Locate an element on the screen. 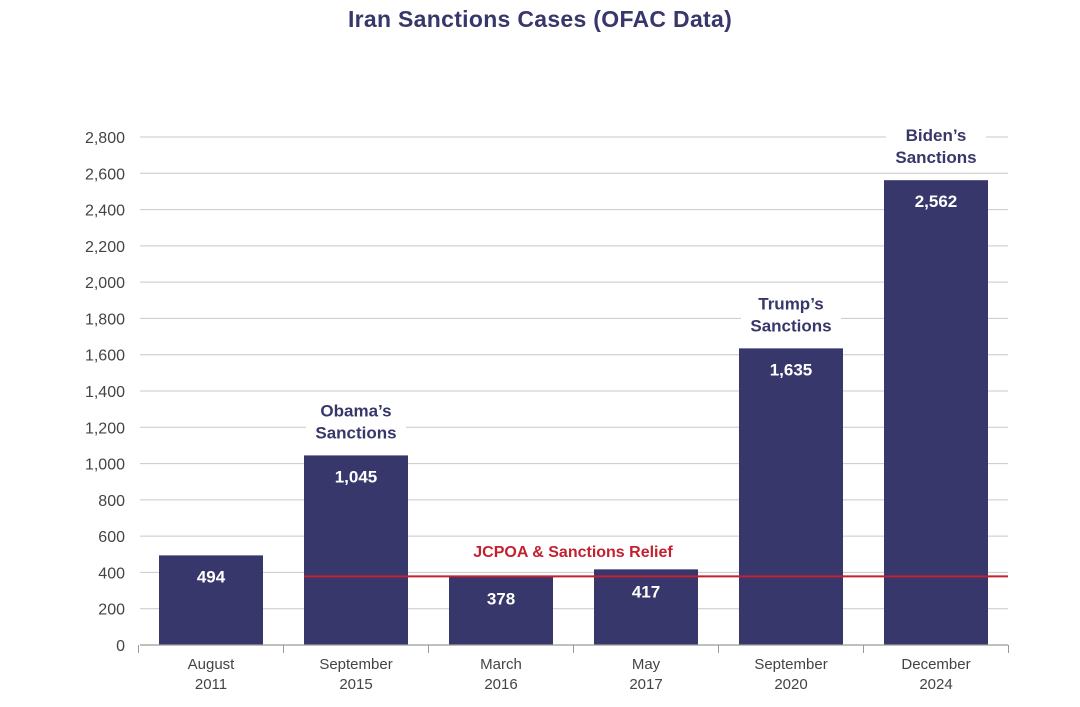 This screenshot has height=707, width=1080. y-tick-label: 800 is located at coordinates (111, 501).